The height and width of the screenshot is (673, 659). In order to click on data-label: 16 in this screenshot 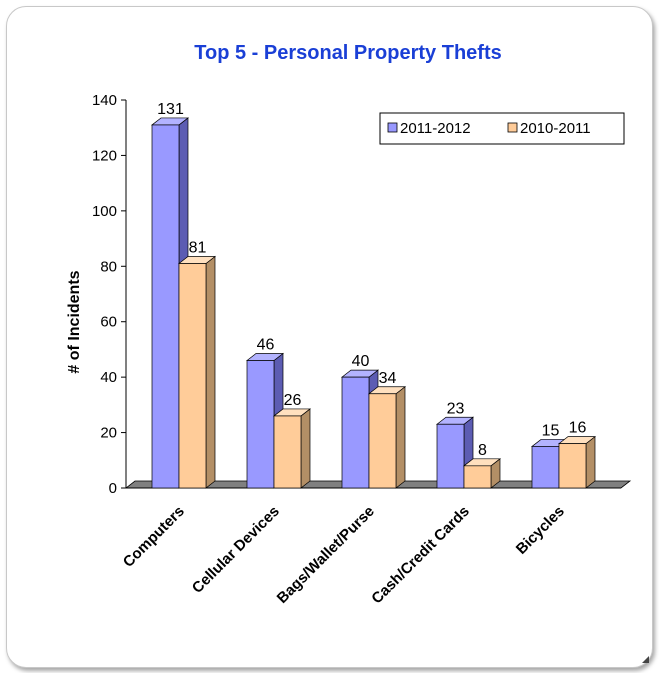, I will do `click(578, 428)`.